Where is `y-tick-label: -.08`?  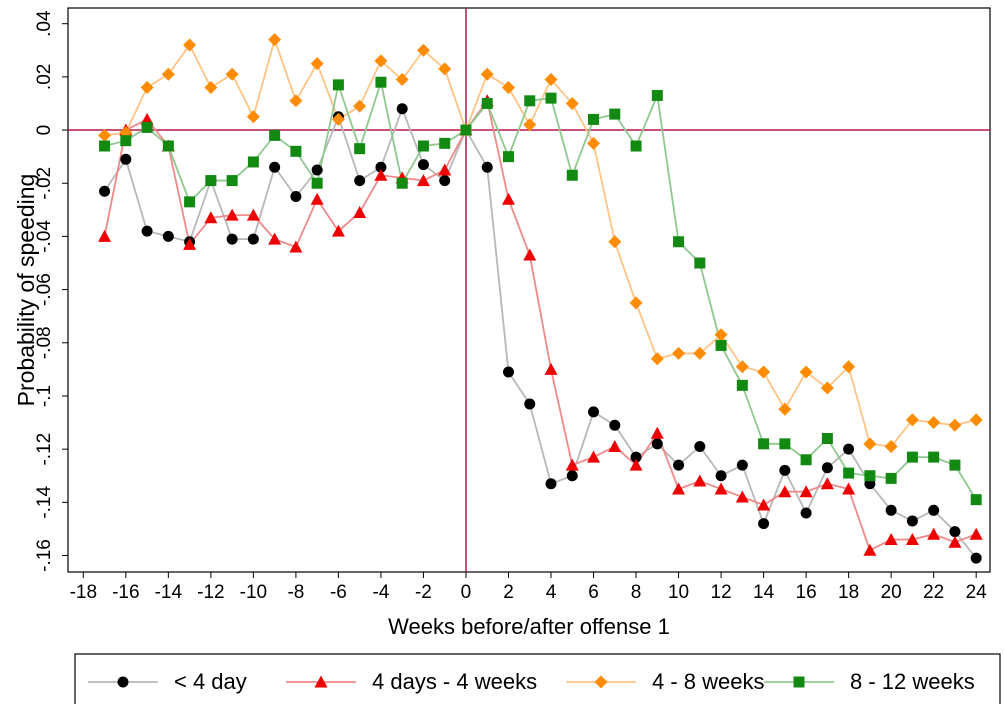 y-tick-label: -.08 is located at coordinates (44, 342).